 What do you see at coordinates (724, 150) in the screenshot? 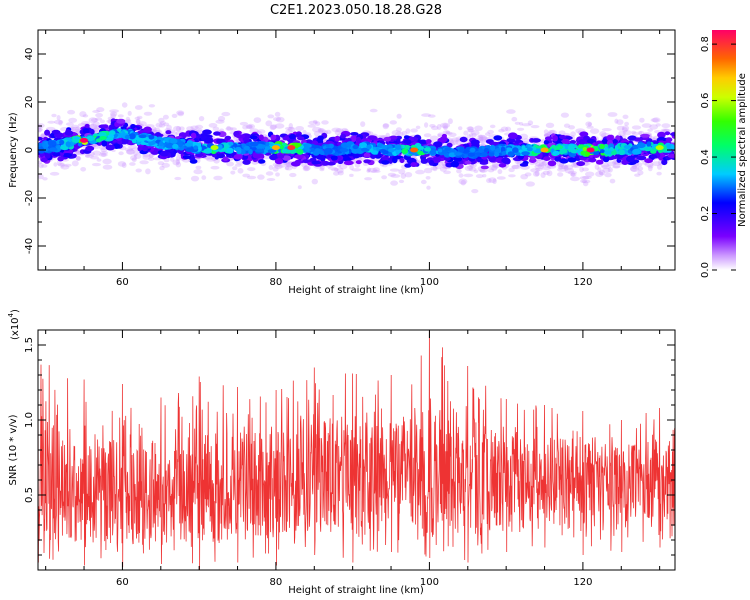
I see `colorbar-gradient` at bounding box center [724, 150].